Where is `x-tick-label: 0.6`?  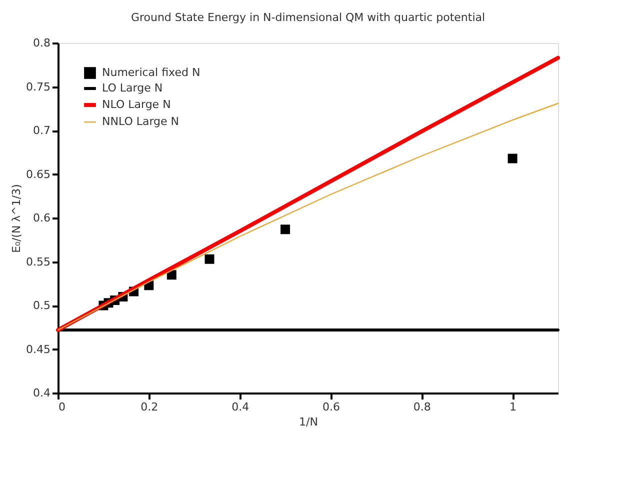
x-tick-label: 0.6 is located at coordinates (331, 407).